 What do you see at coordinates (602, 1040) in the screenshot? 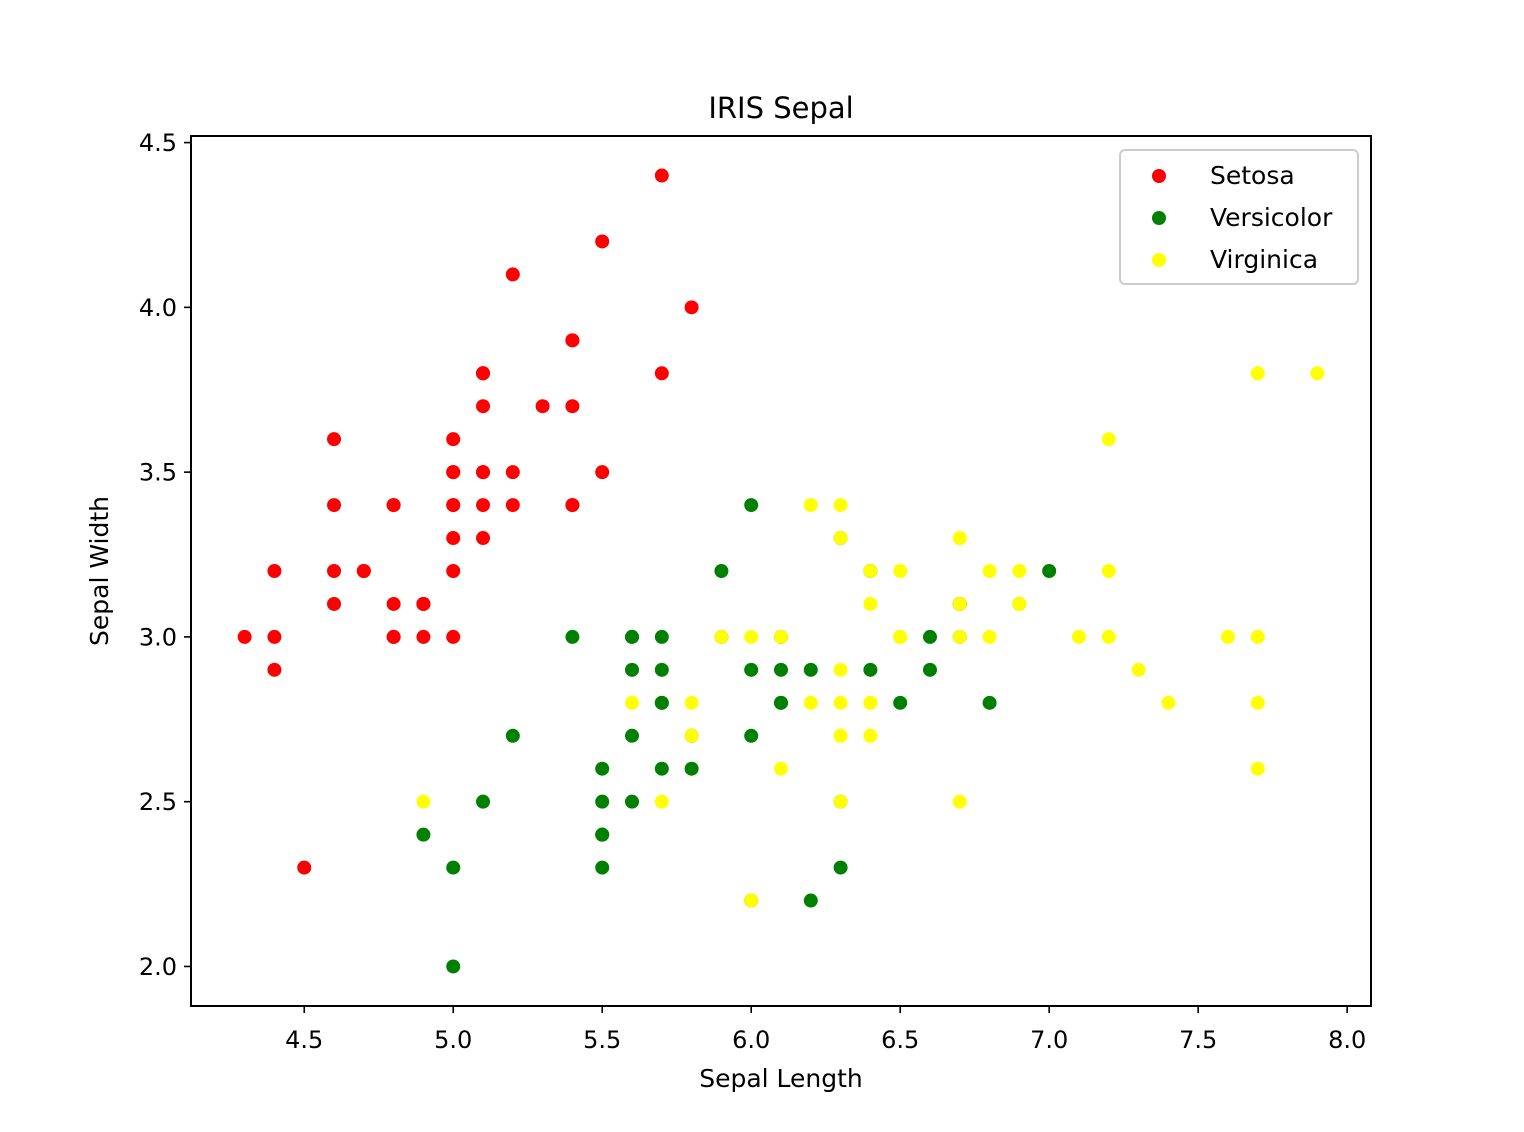
I see `x-tick-label: 5.5` at bounding box center [602, 1040].